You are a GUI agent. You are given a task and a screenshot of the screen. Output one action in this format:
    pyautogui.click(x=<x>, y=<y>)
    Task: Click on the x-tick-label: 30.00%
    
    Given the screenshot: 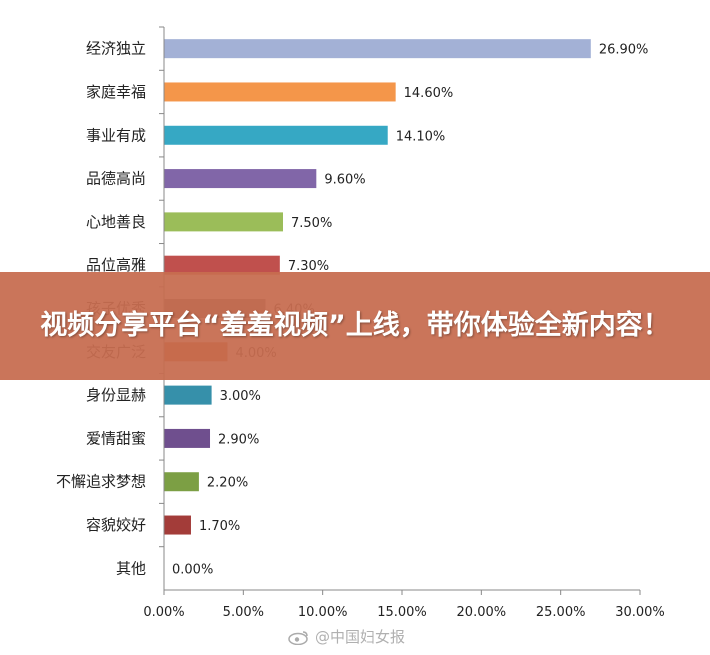 What is the action you would take?
    pyautogui.click(x=640, y=612)
    